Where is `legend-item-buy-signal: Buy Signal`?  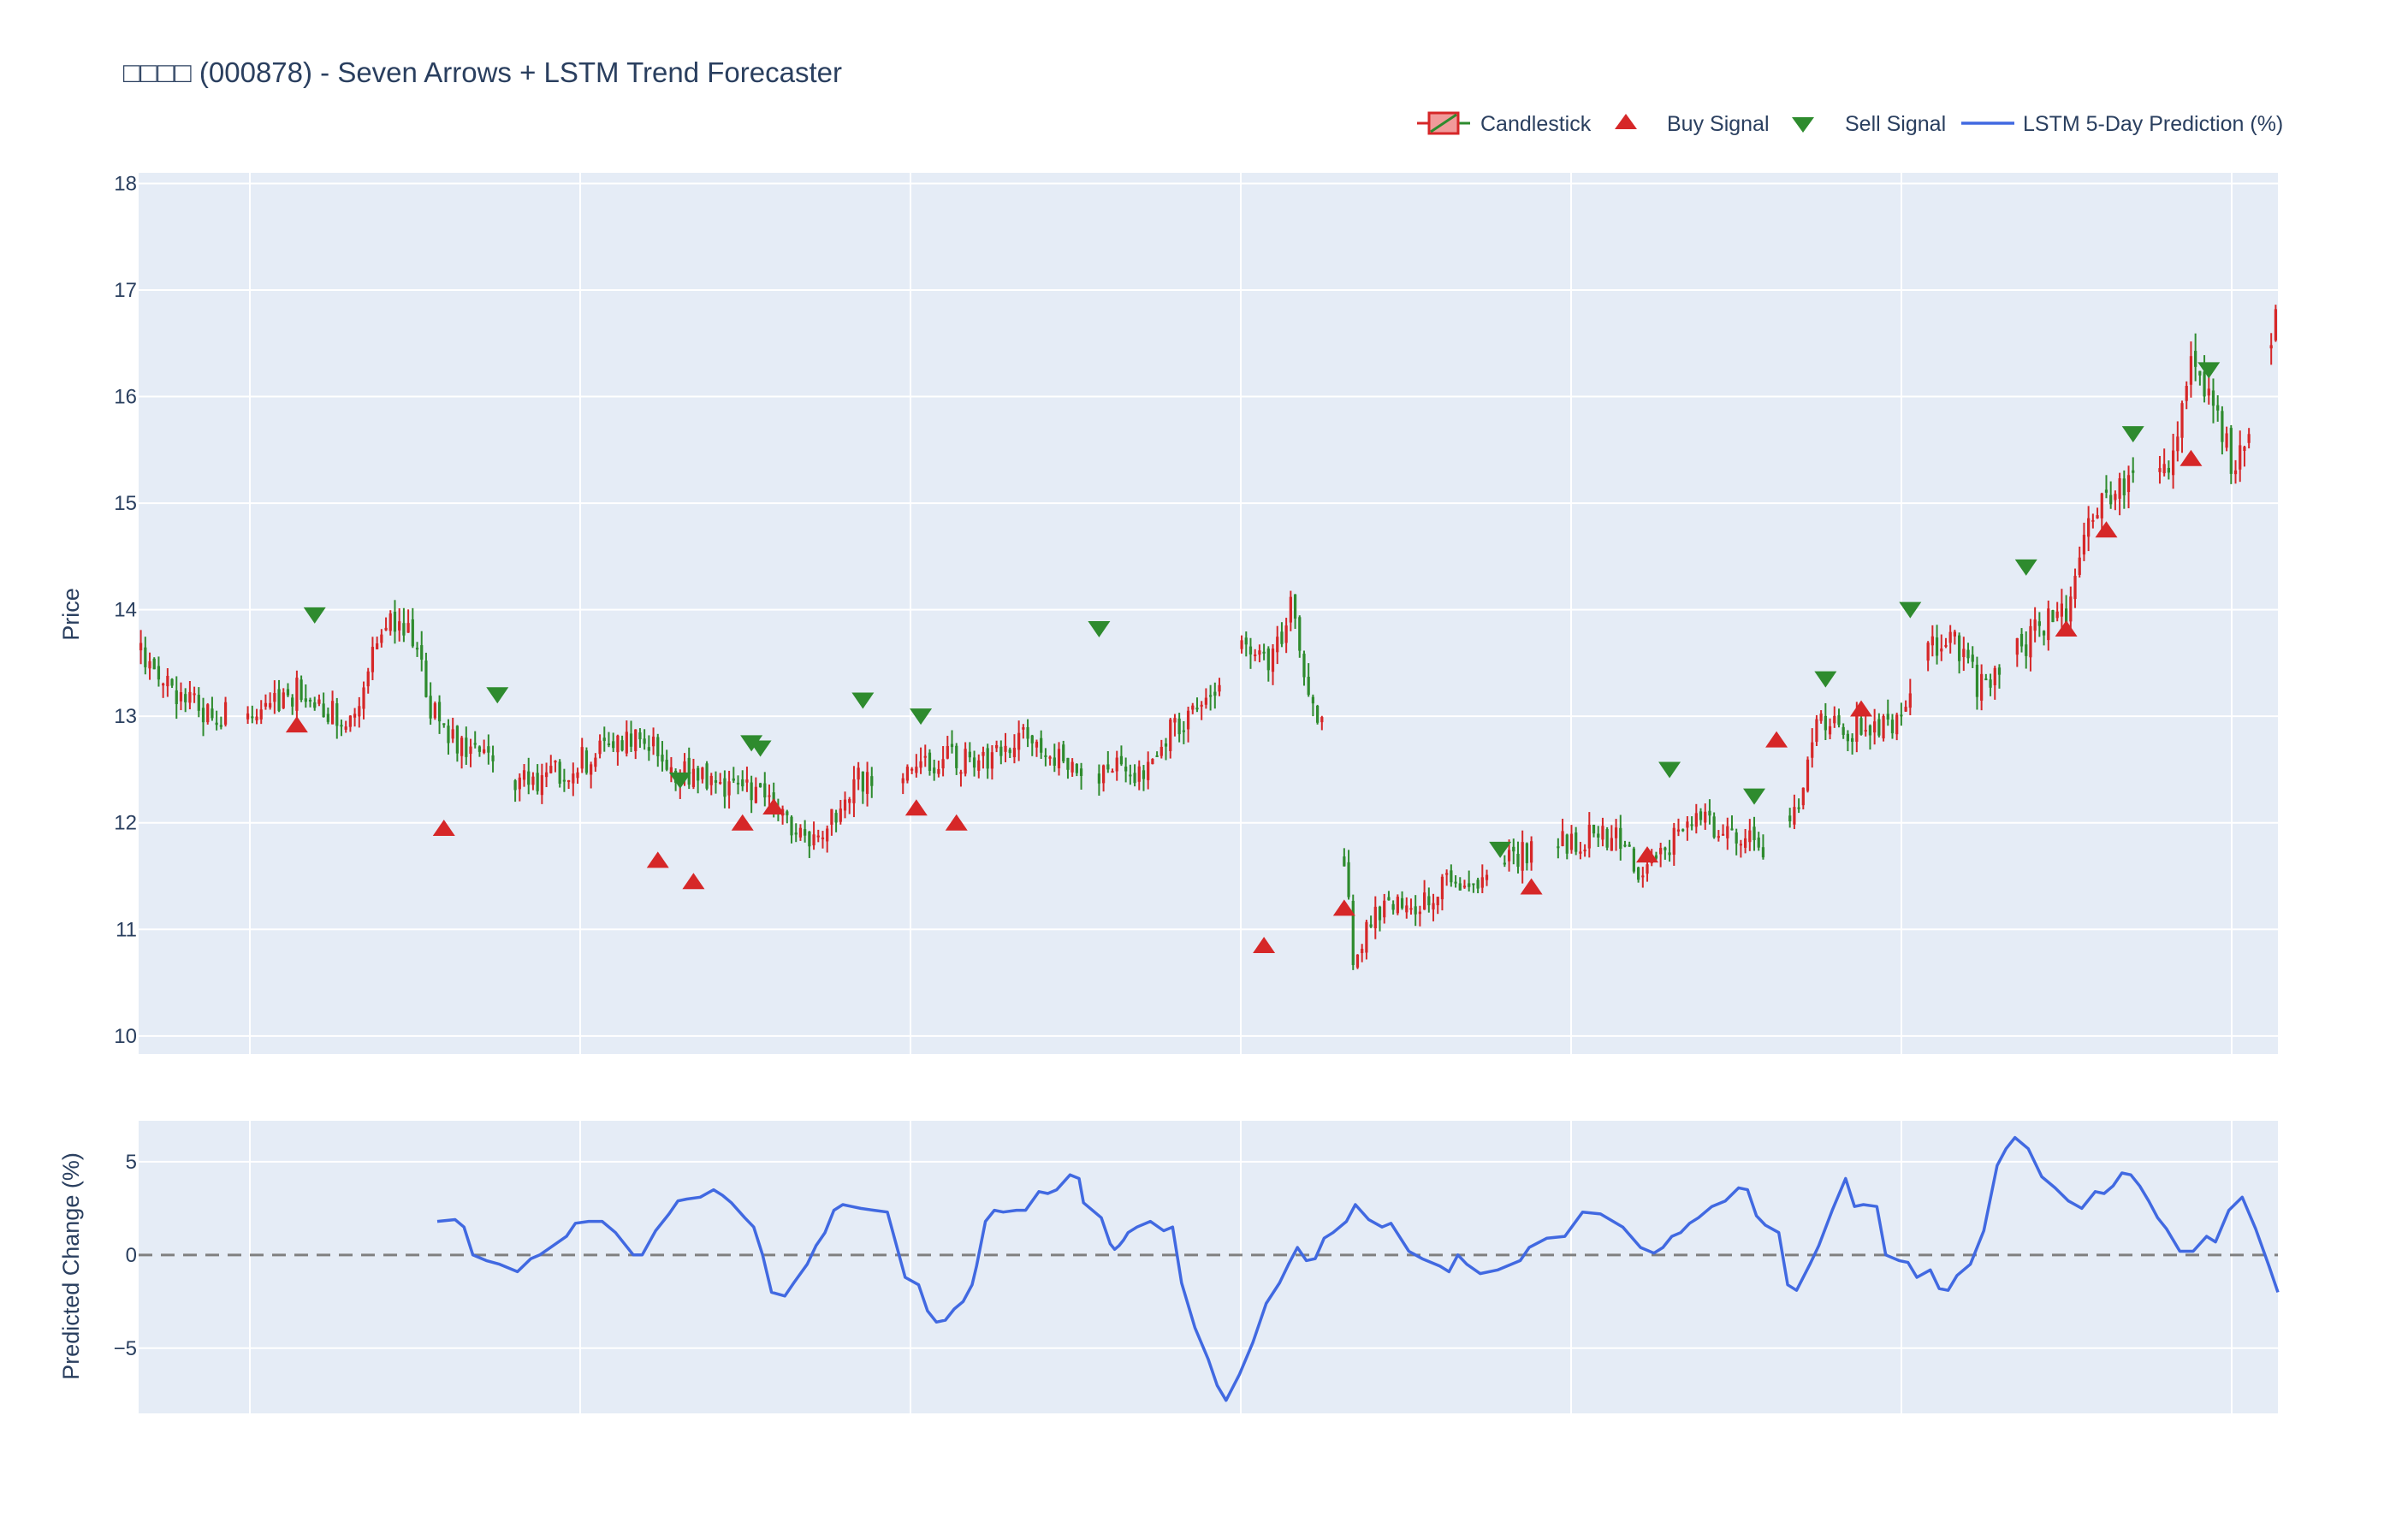 legend-item-buy-signal: Buy Signal is located at coordinates (1692, 124).